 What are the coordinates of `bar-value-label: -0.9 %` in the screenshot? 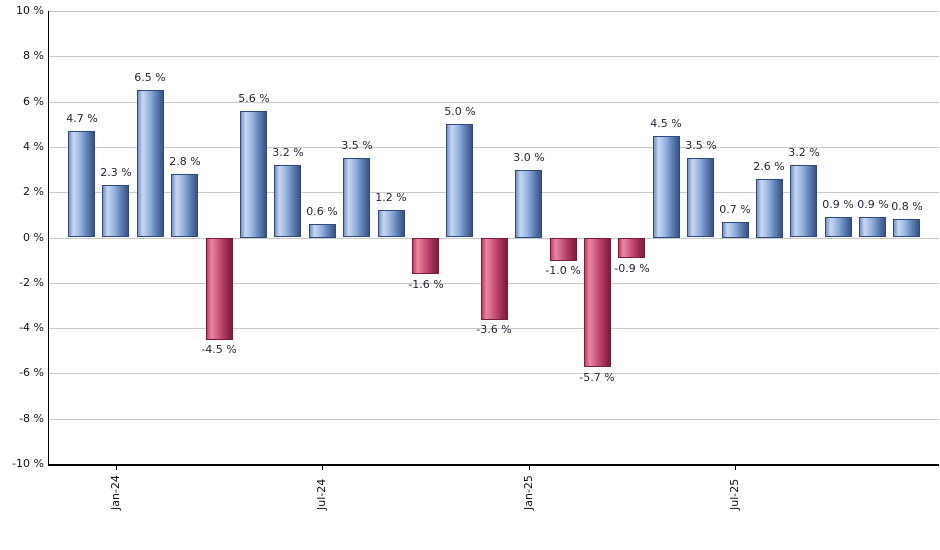 It's located at (632, 268).